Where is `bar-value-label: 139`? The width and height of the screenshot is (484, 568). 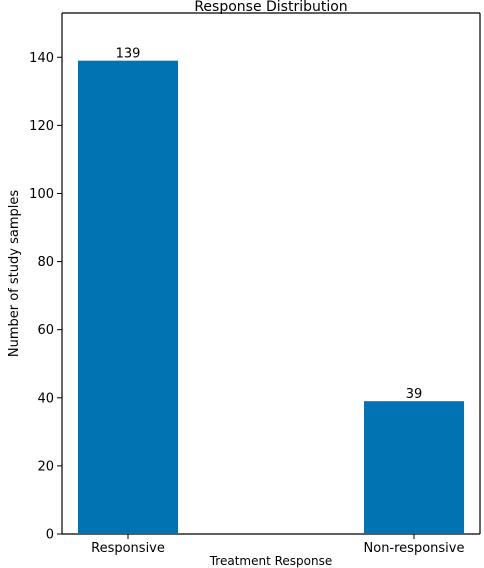
bar-value-label: 139 is located at coordinates (128, 54).